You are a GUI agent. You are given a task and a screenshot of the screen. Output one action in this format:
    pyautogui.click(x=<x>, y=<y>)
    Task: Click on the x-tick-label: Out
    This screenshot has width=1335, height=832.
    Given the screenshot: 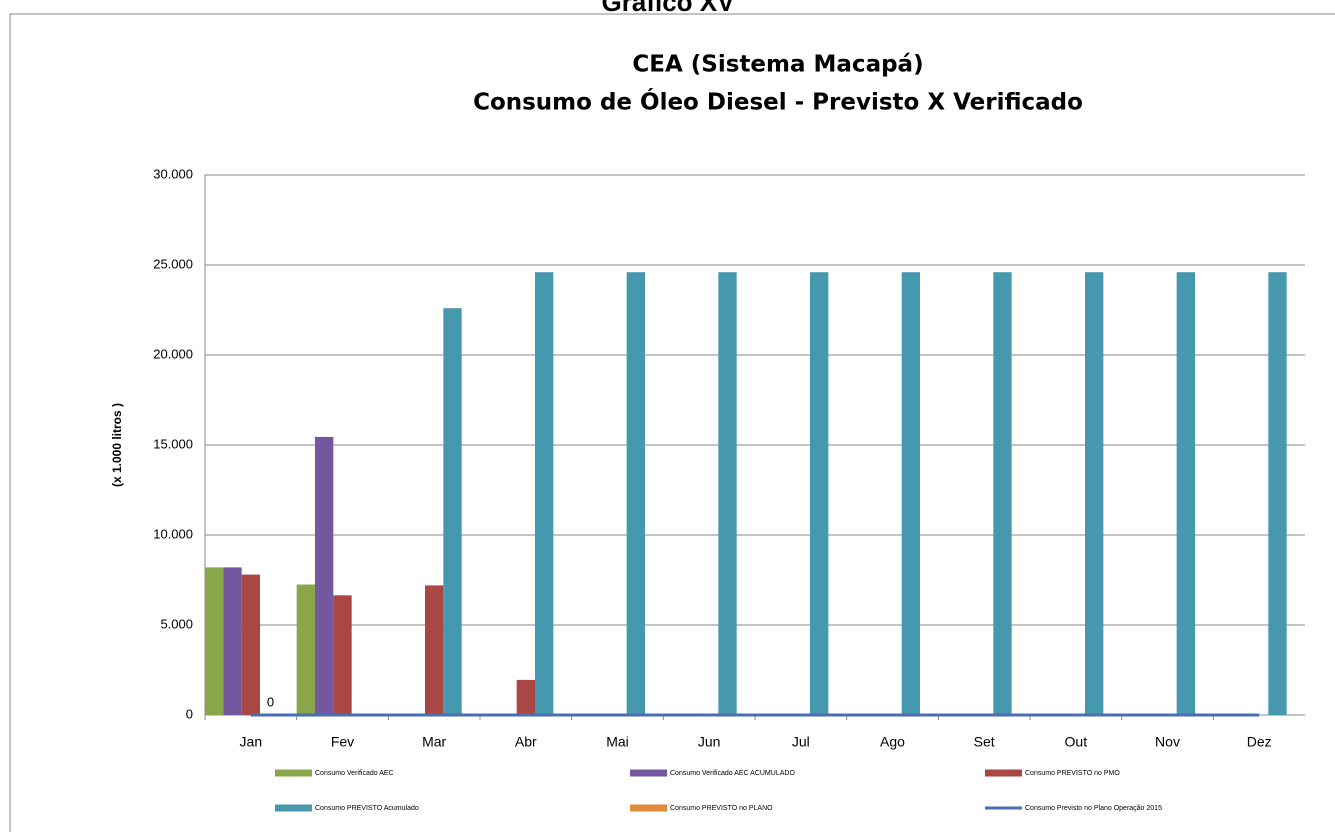 What is the action you would take?
    pyautogui.click(x=1076, y=742)
    